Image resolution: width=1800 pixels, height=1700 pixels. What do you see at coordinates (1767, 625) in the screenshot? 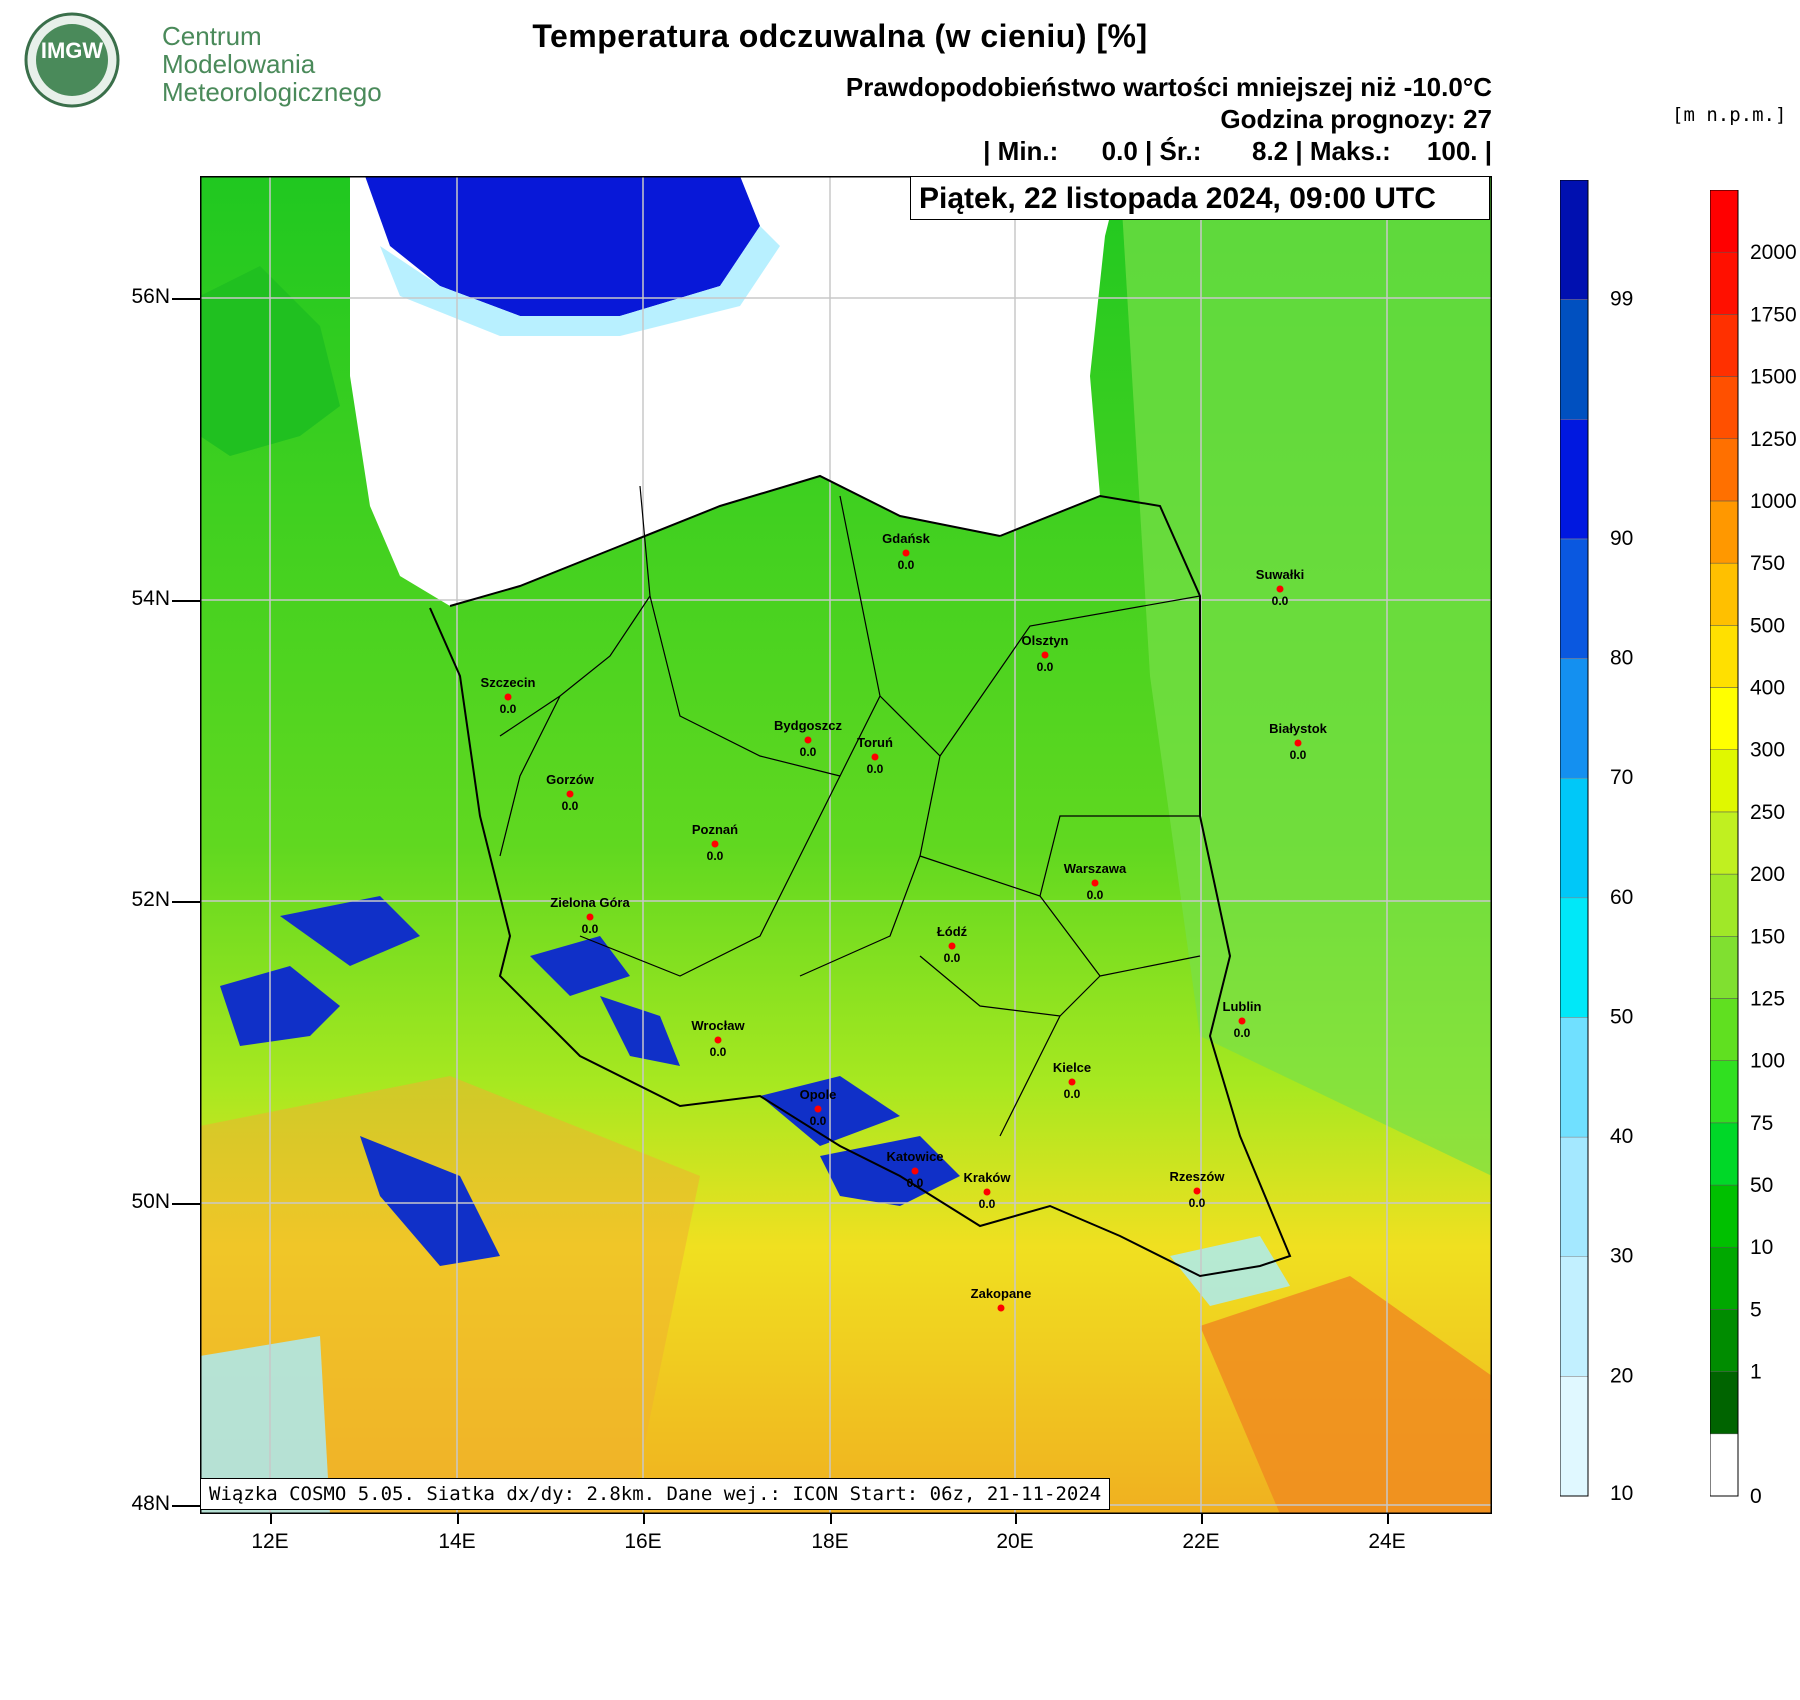
I see `elevation-label: 500` at bounding box center [1767, 625].